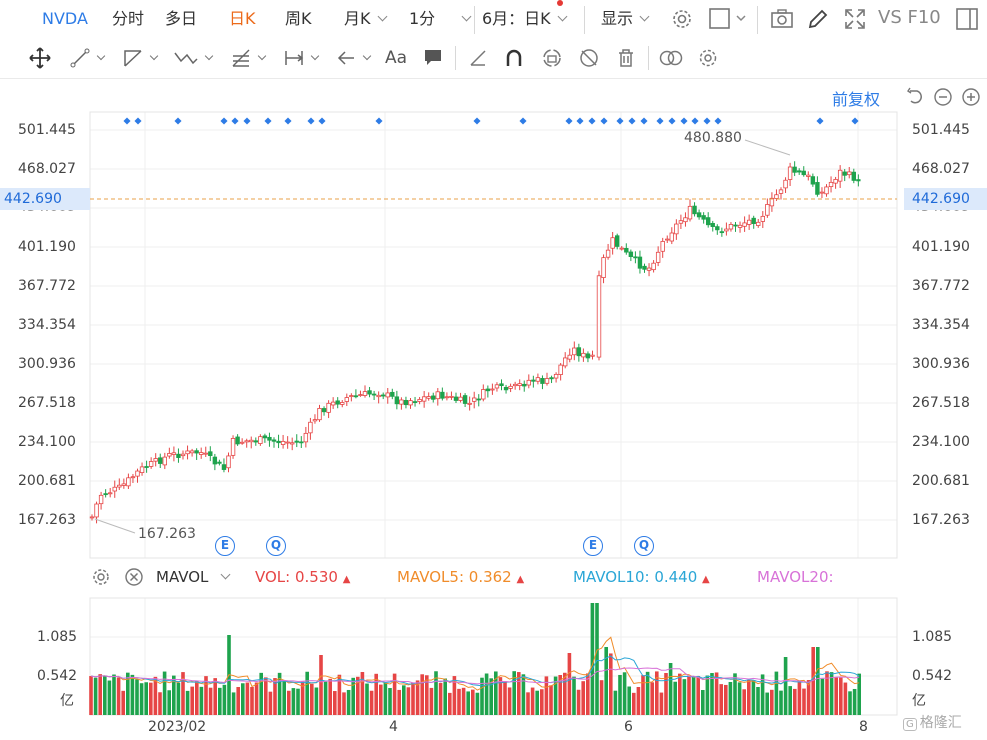 This screenshot has width=987, height=740. Describe the element at coordinates (967, 19) in the screenshot. I see `sidebar-toggle-icon` at that location.